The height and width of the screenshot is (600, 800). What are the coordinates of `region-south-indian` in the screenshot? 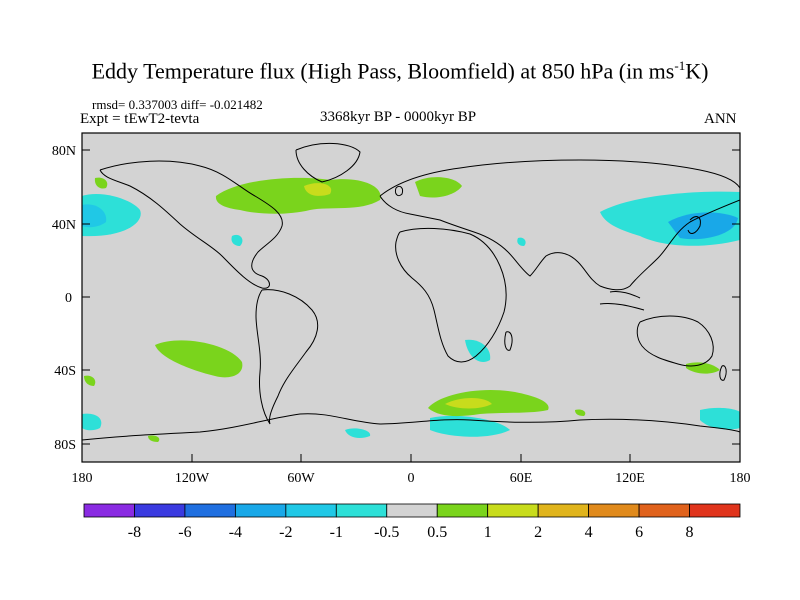 It's located at (580, 412).